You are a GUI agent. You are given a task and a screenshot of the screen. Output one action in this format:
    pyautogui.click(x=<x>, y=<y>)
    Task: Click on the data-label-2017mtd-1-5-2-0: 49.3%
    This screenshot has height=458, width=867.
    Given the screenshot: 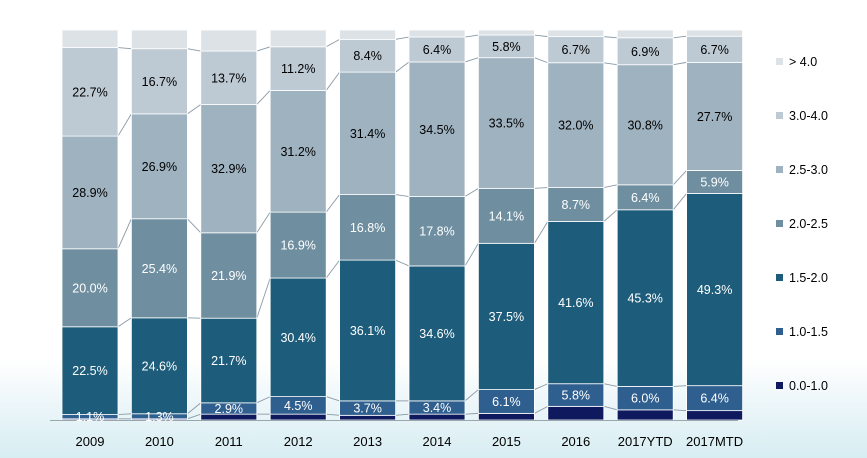 What is the action you would take?
    pyautogui.click(x=714, y=290)
    